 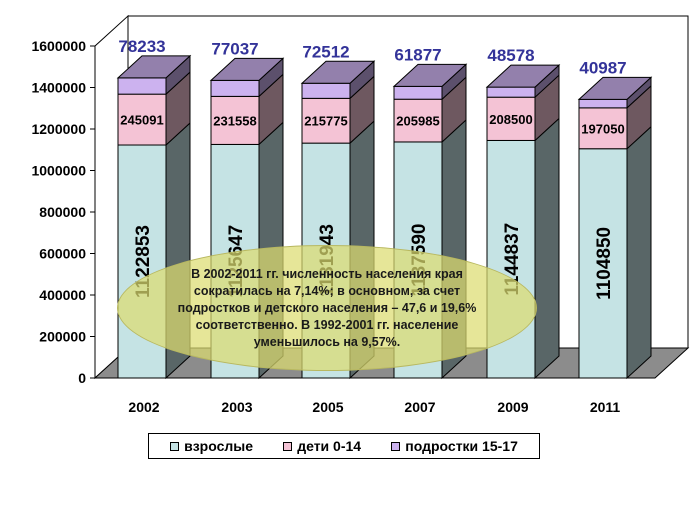 I want to click on y-tick-label: 1400000, so click(x=58, y=88).